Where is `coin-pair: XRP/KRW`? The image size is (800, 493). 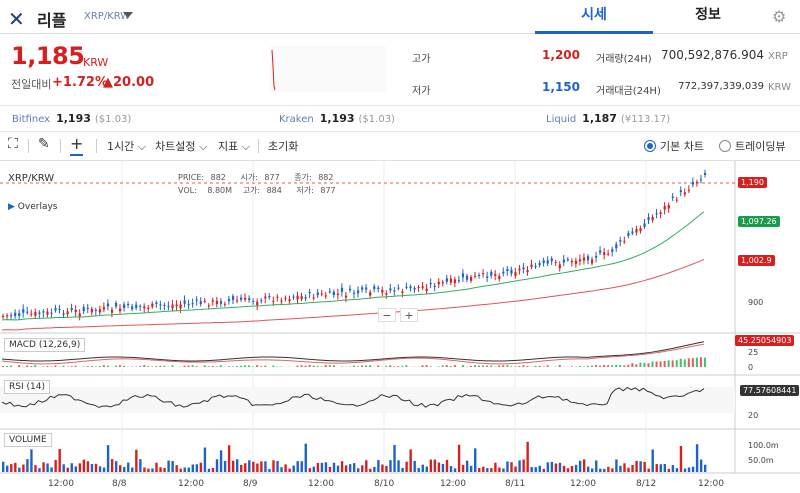
coin-pair: XRP/KRW is located at coordinates (107, 16).